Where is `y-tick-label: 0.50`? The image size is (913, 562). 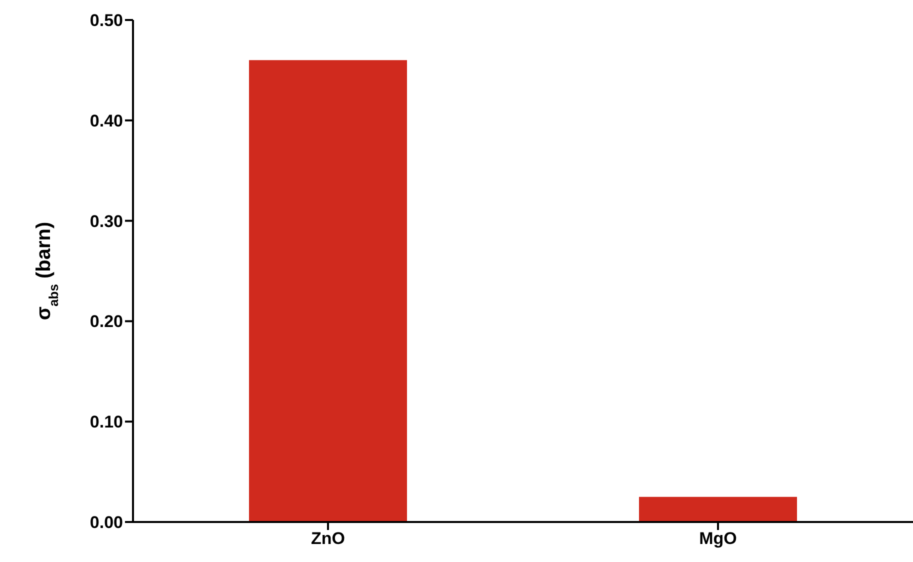 y-tick-label: 0.50 is located at coordinates (106, 20).